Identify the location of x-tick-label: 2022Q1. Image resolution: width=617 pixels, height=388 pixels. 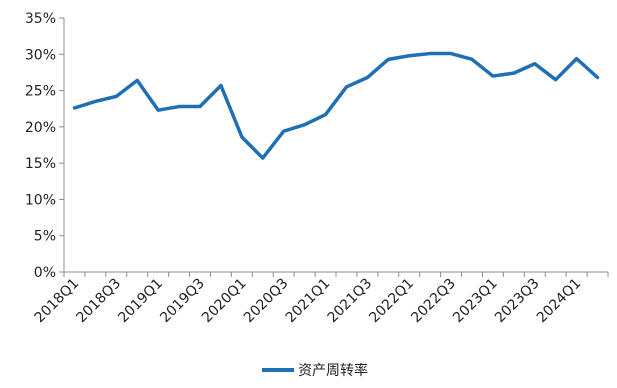
(391, 301).